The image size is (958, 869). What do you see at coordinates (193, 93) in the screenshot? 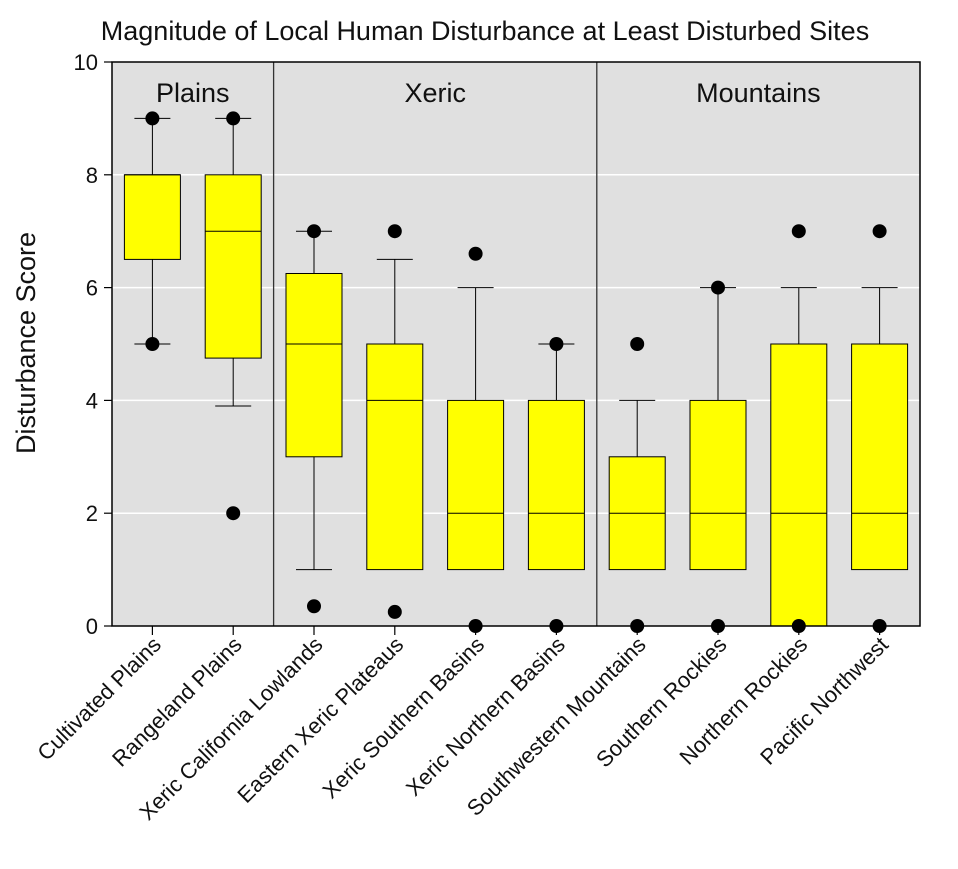
I see `region-label: Plains` at bounding box center [193, 93].